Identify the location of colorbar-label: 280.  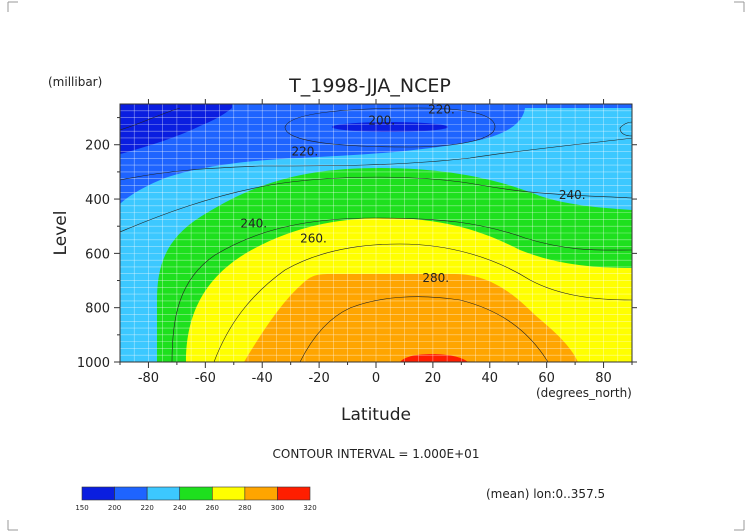
(244, 508).